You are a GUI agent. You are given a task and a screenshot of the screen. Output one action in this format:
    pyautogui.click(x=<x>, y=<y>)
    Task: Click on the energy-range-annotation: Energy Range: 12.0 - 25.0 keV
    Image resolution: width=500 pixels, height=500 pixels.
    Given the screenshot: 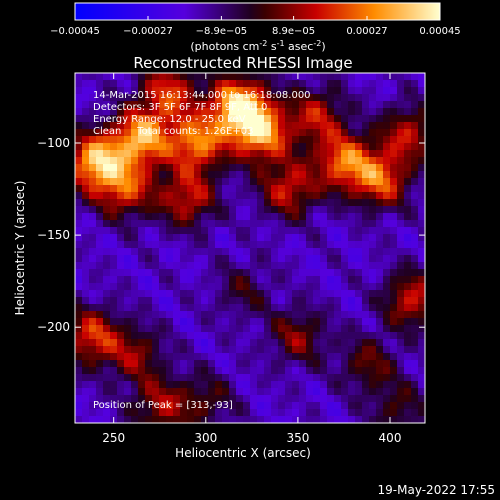 What is the action you would take?
    pyautogui.click(x=169, y=119)
    